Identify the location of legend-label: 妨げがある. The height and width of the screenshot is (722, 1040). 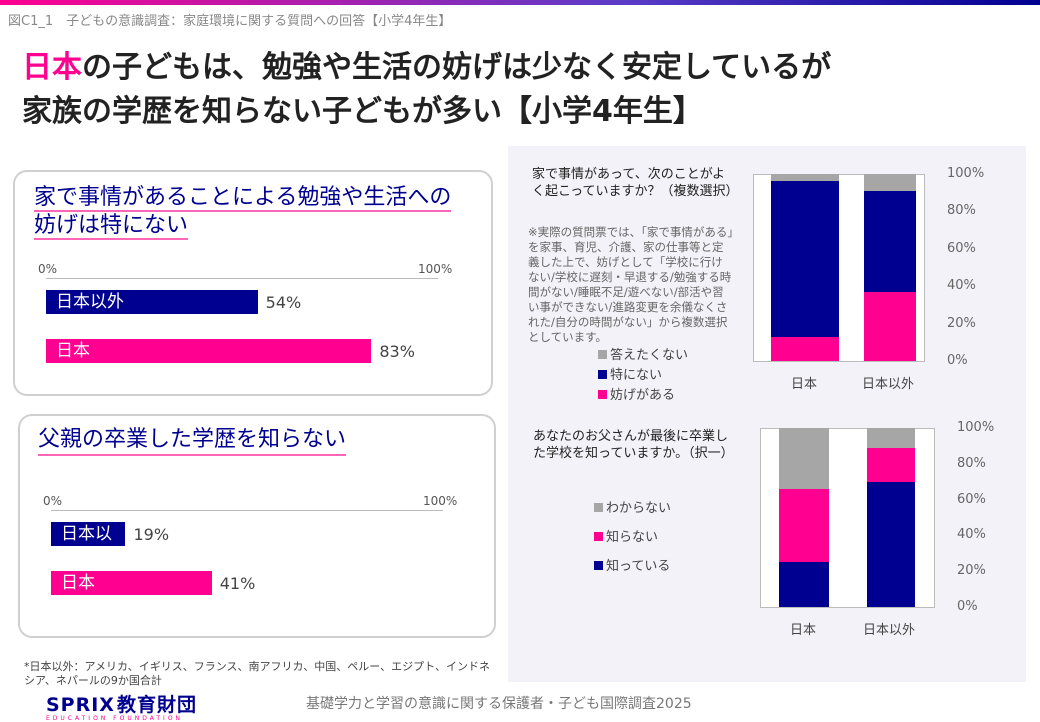
(643, 395).